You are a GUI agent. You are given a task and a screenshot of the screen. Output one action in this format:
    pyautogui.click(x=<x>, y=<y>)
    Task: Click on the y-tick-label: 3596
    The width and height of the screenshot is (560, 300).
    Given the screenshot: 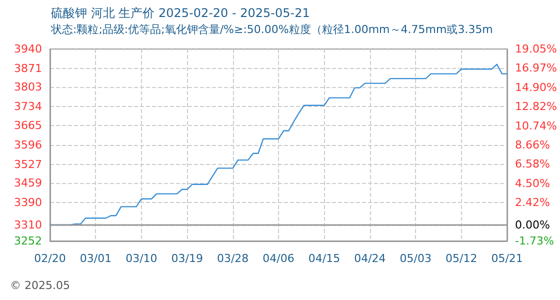 What is the action you would take?
    pyautogui.click(x=28, y=145)
    